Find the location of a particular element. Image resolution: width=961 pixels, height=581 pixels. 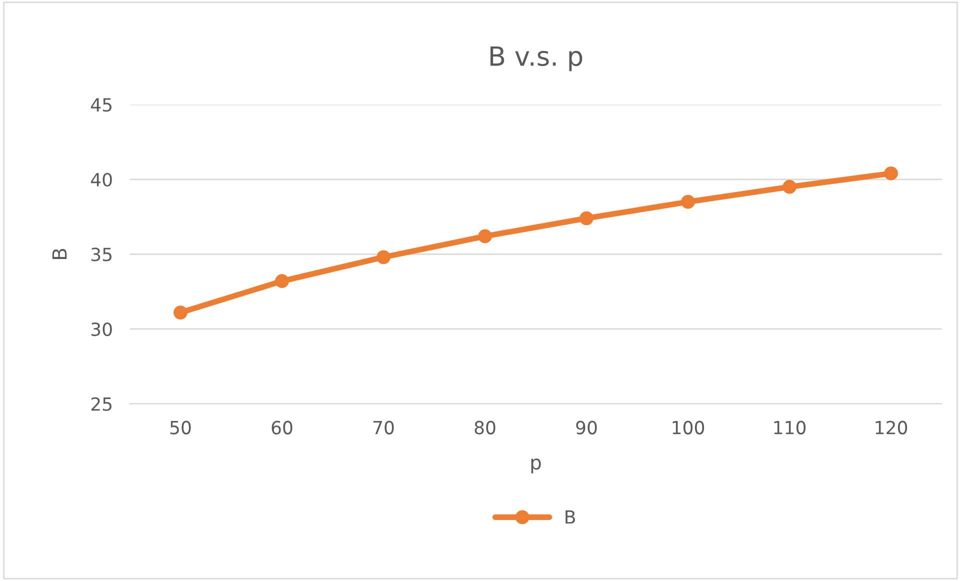

x-tick-label: 100 is located at coordinates (688, 427).